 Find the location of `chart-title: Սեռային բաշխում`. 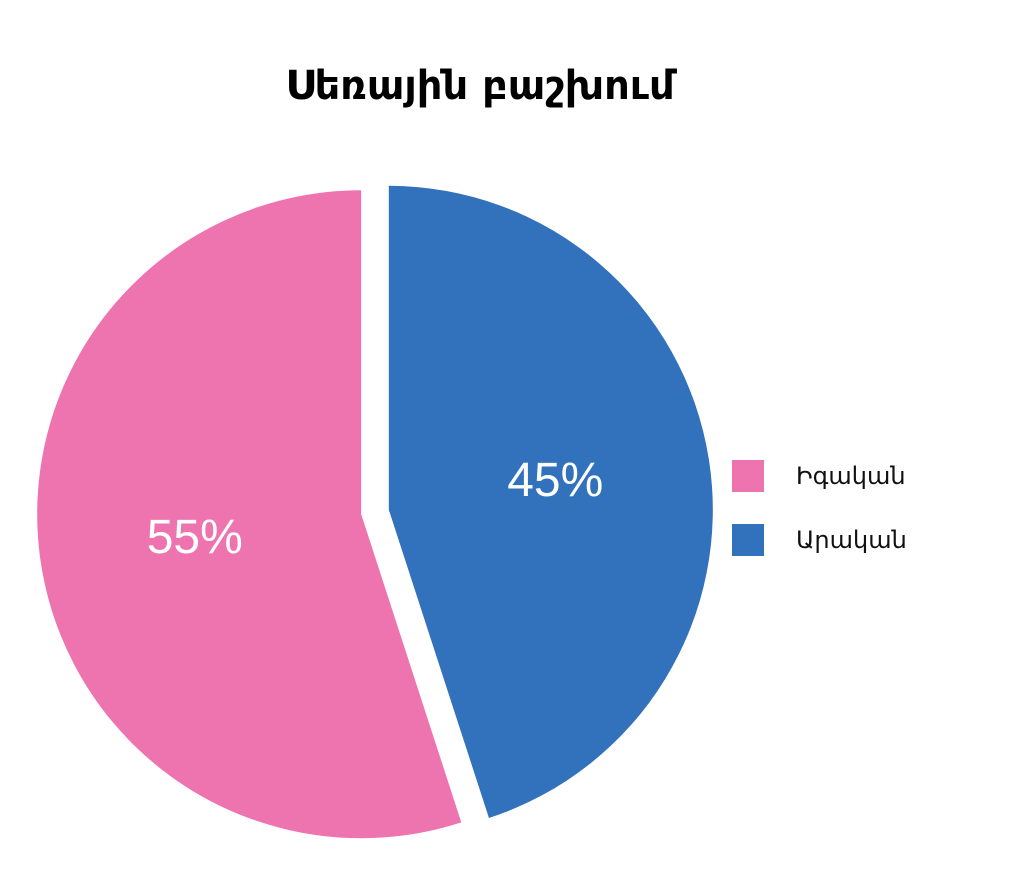

chart-title: Սեռային բաշխում is located at coordinates (480, 86).